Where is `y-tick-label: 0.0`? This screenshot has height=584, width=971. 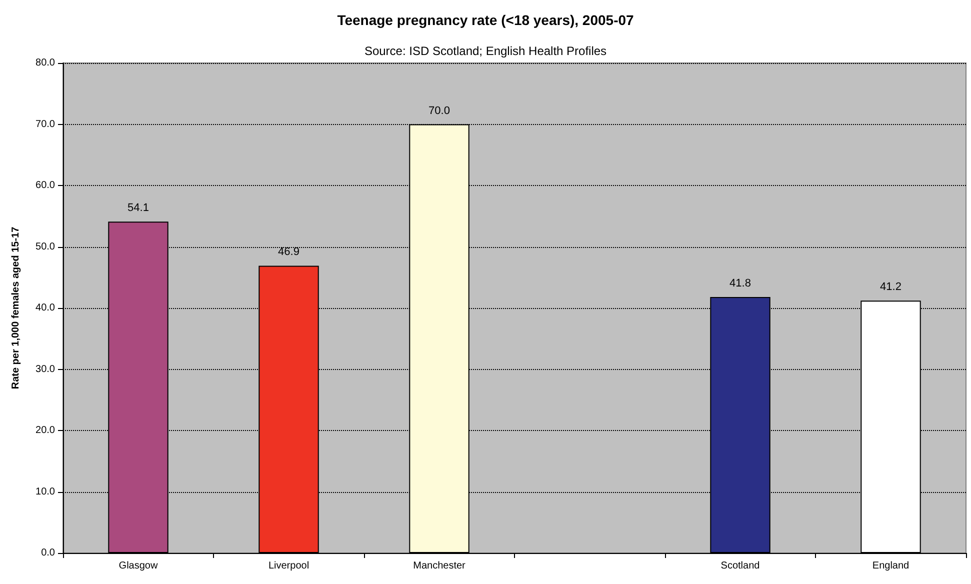
y-tick-label: 0.0 is located at coordinates (48, 553).